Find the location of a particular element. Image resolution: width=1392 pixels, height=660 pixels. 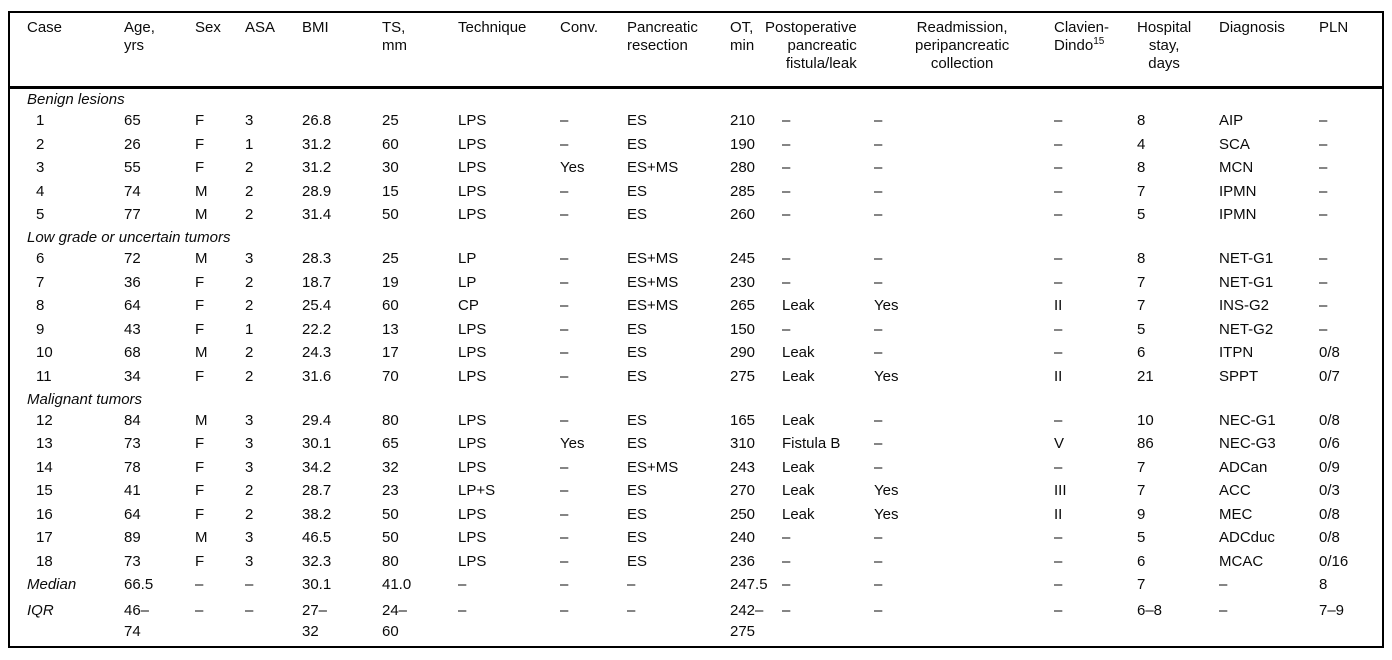

column-header-ot: OT, min is located at coordinates (739, 51).